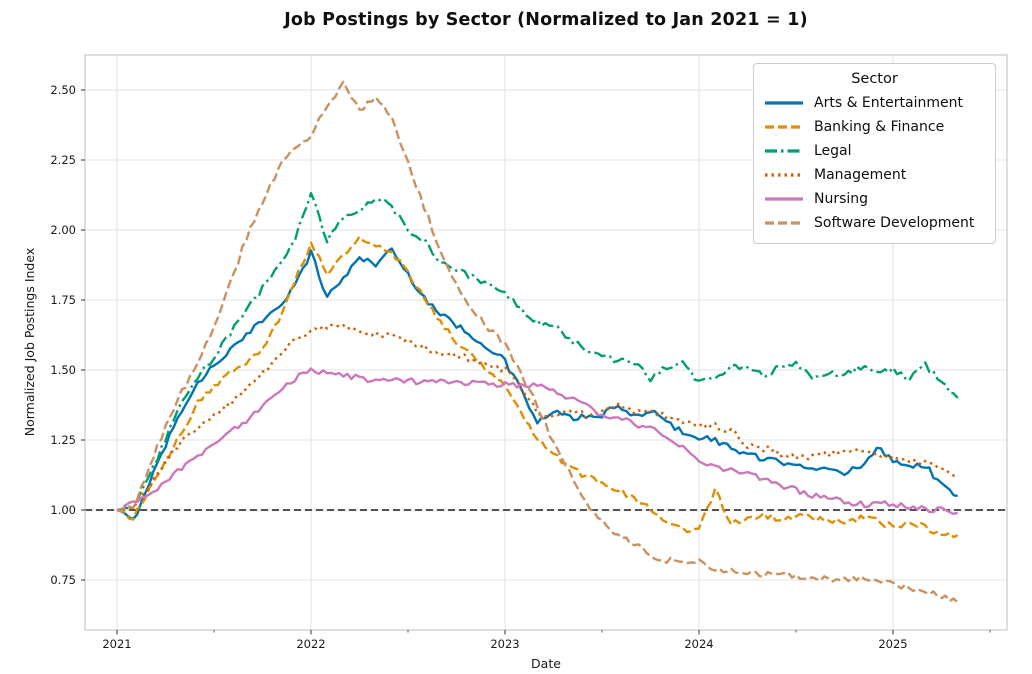 The height and width of the screenshot is (674, 1032). What do you see at coordinates (874, 151) in the screenshot?
I see `legend-item-legal: Legal` at bounding box center [874, 151].